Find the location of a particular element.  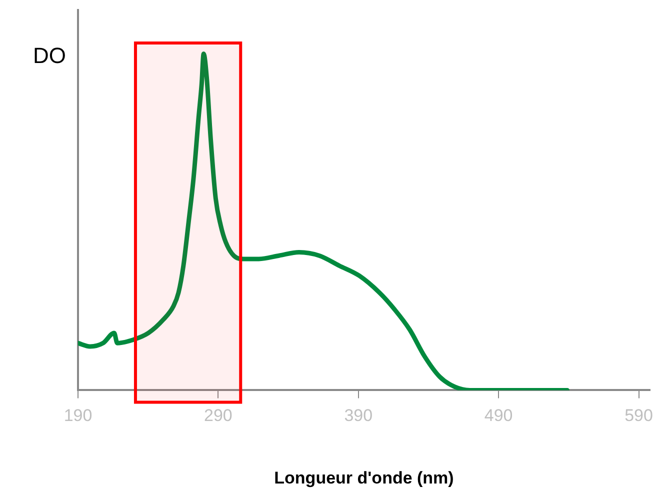

x-tick-label: 290 is located at coordinates (218, 416).